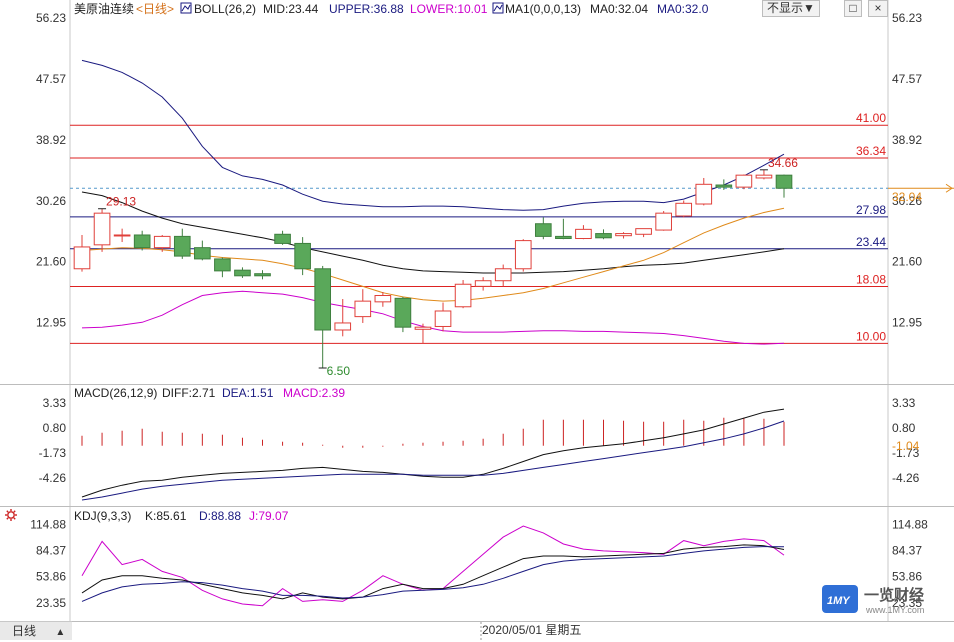 This screenshot has height=642, width=954. I want to click on hide-dropdown-button: 不显示▼, so click(791, 8).